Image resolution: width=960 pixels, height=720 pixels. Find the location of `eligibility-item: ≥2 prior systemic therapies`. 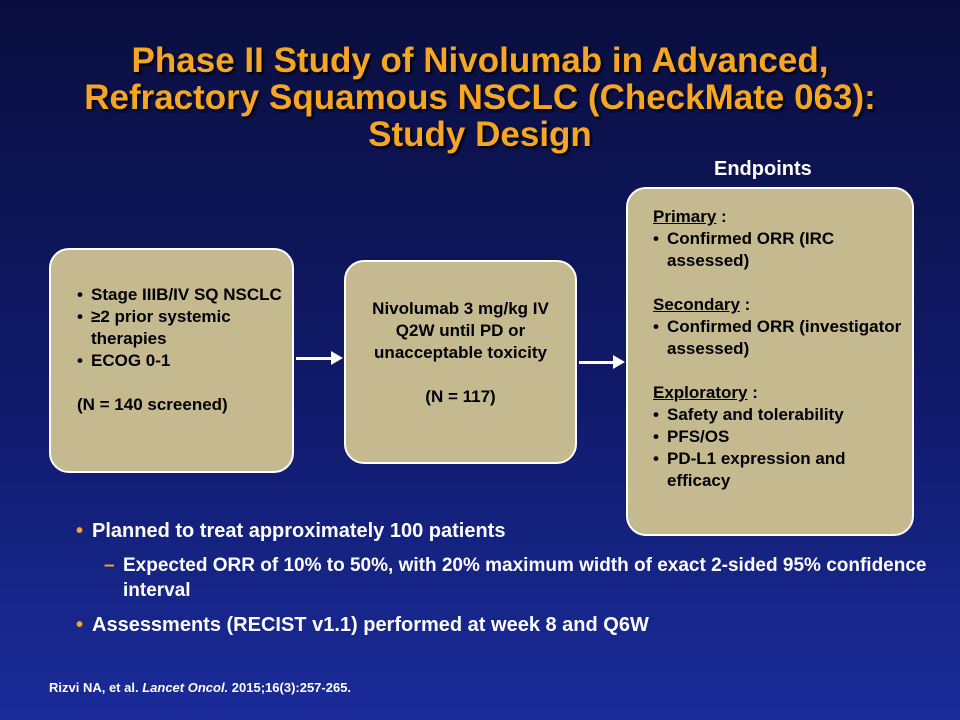

eligibility-item: ≥2 prior systemic therapies is located at coordinates (180, 328).